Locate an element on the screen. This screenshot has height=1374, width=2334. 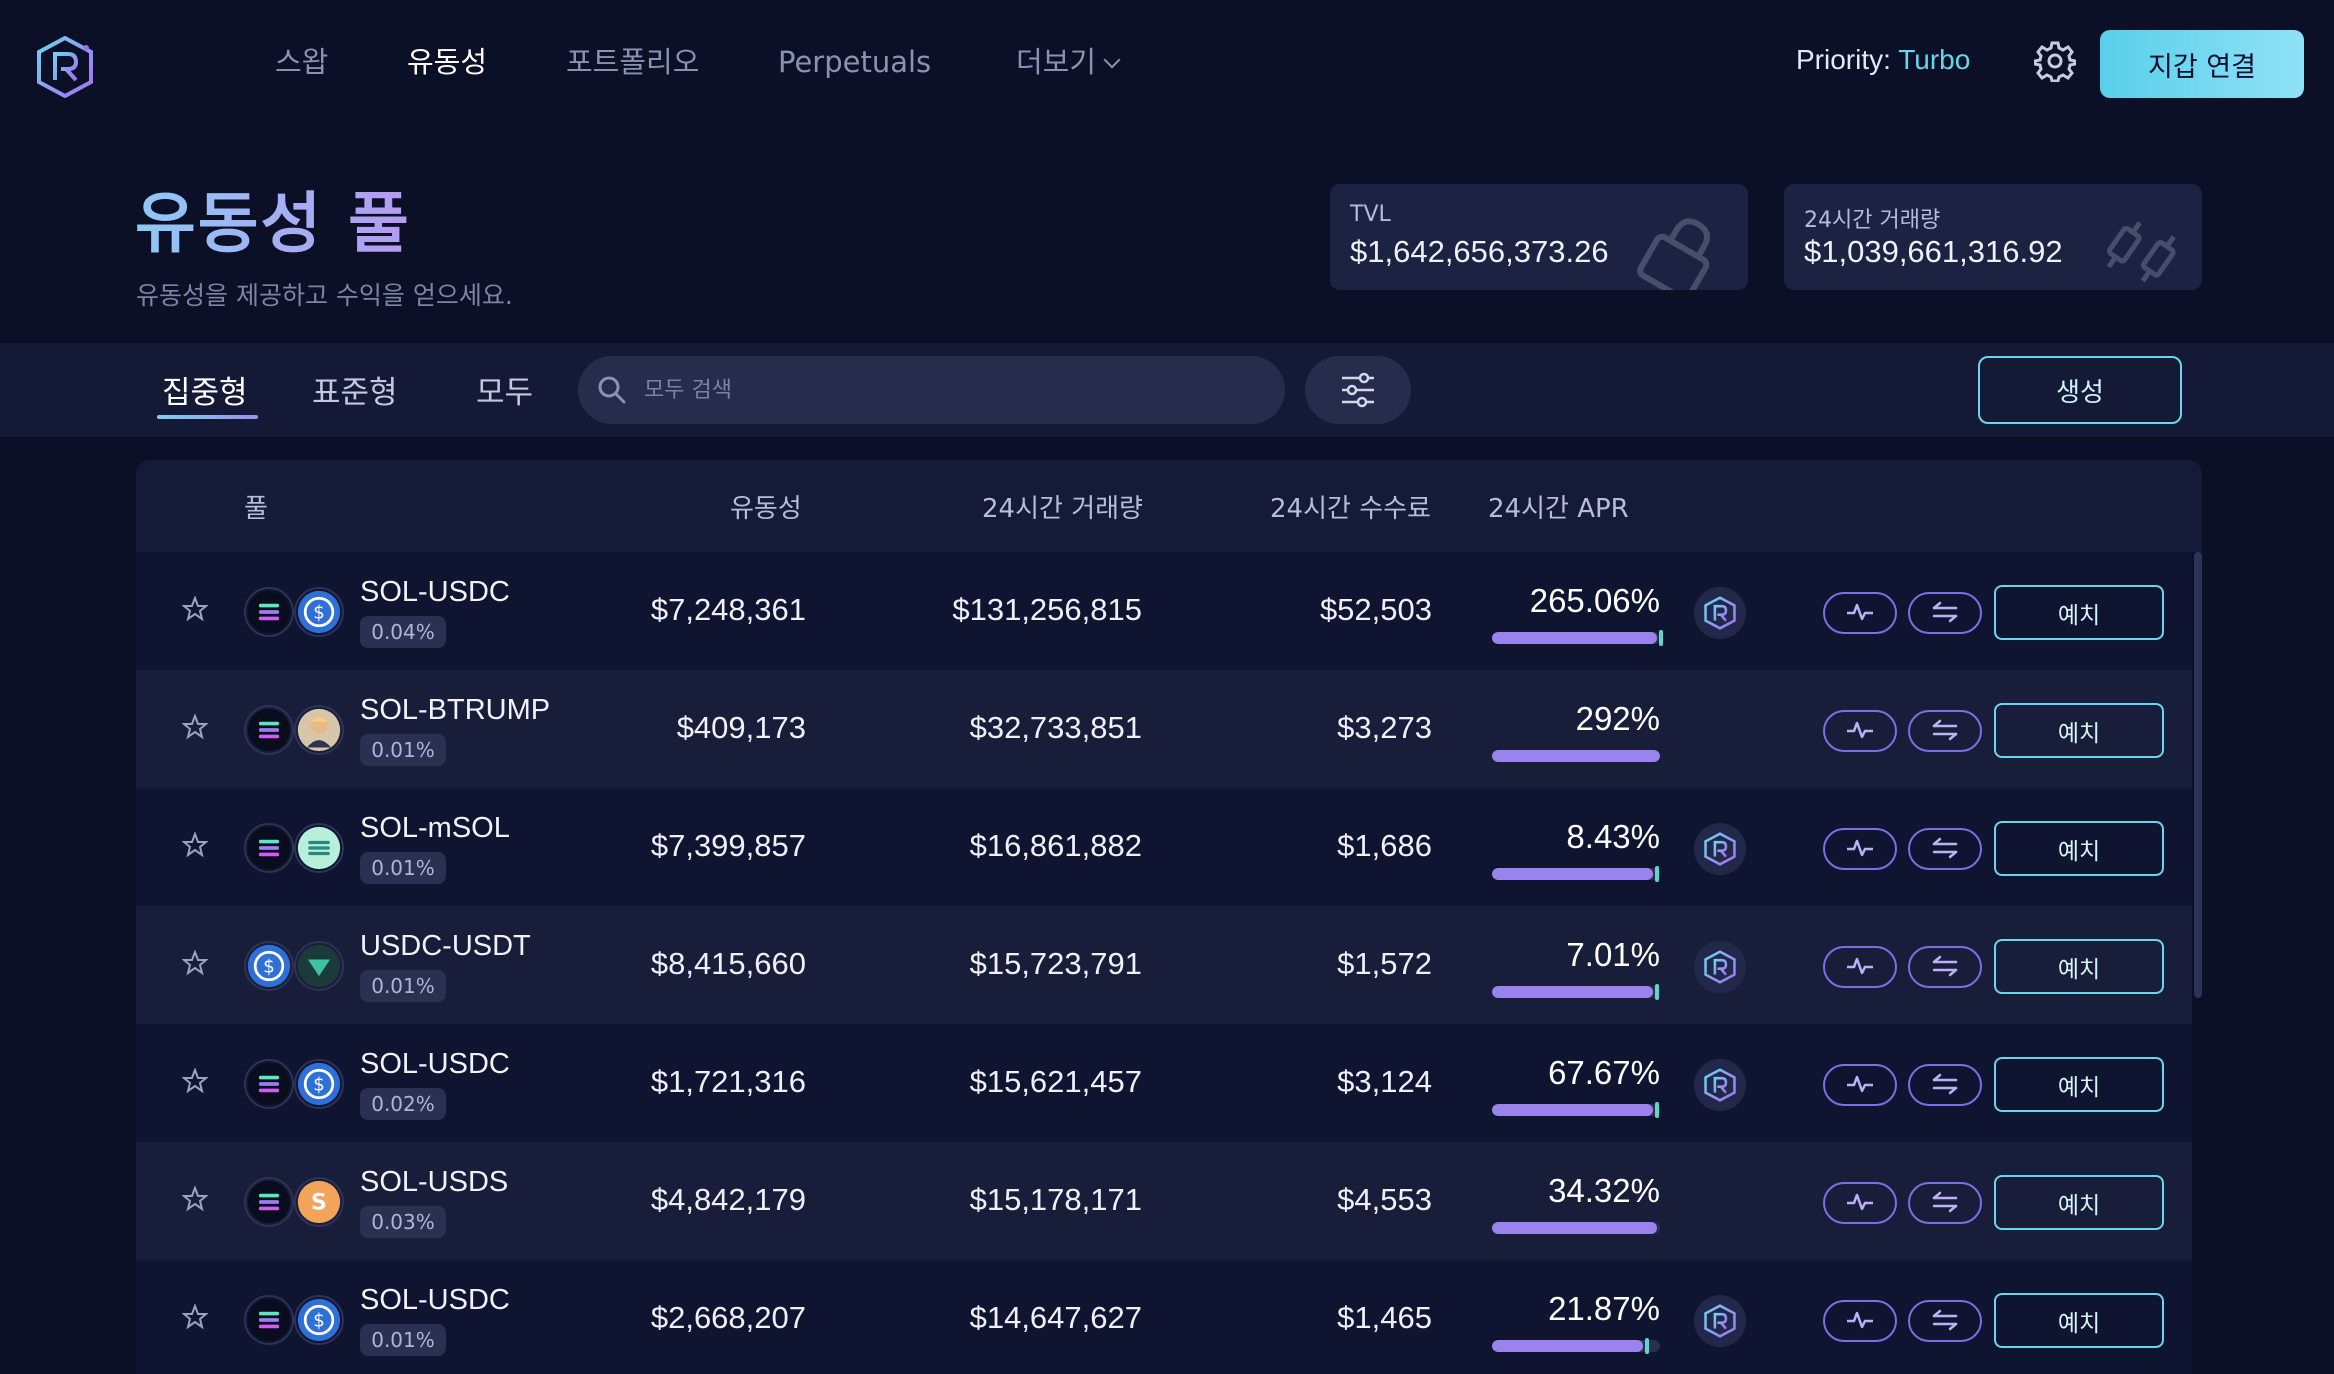
raydium-logo-icon is located at coordinates (65, 67).